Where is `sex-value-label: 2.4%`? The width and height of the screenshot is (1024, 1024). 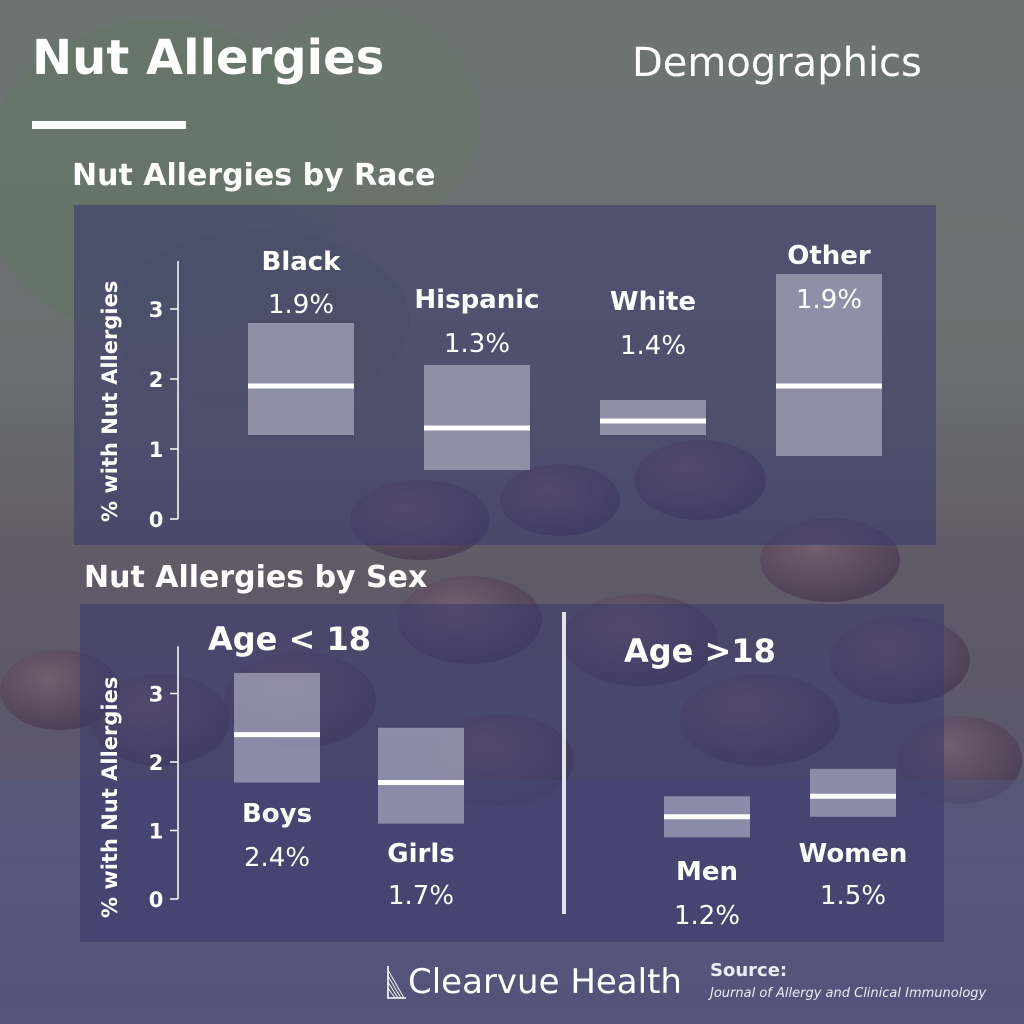
sex-value-label: 2.4% is located at coordinates (277, 858).